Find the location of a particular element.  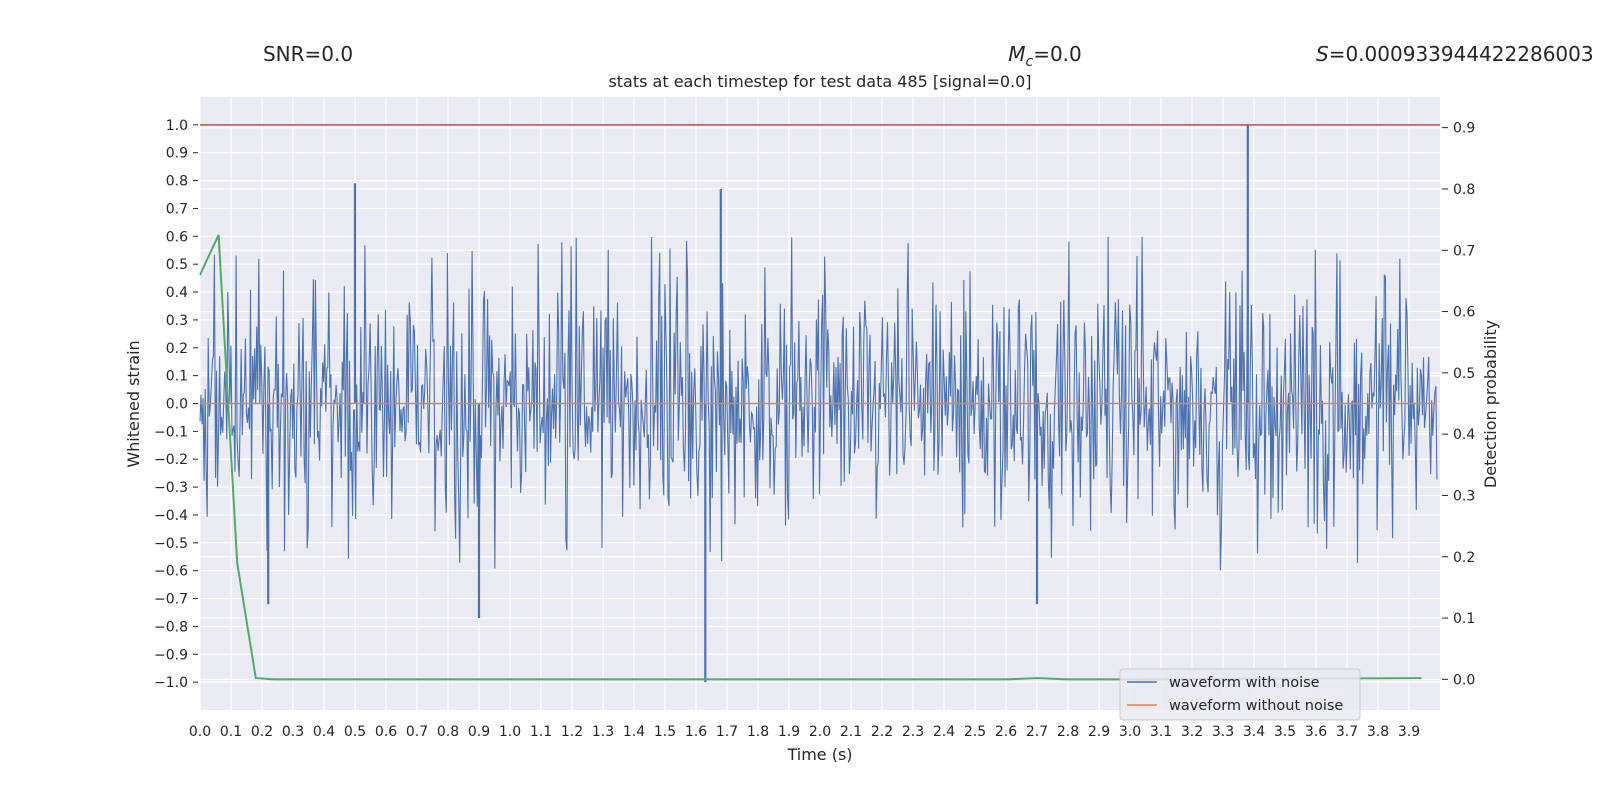

y-left-tick-label: 0.6 is located at coordinates (177, 237).